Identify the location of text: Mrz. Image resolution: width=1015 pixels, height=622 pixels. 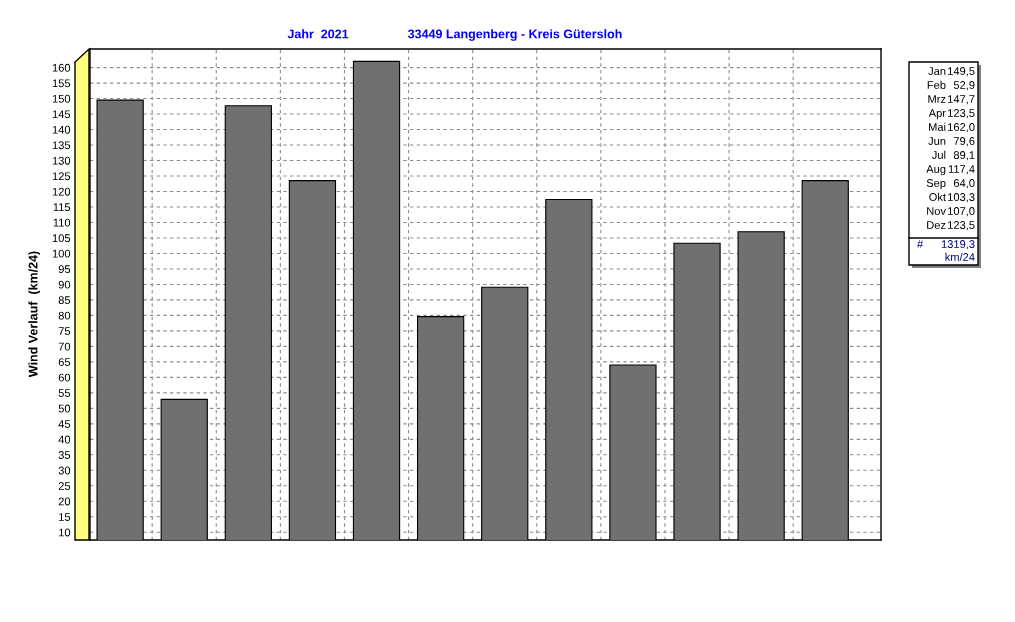
(937, 99).